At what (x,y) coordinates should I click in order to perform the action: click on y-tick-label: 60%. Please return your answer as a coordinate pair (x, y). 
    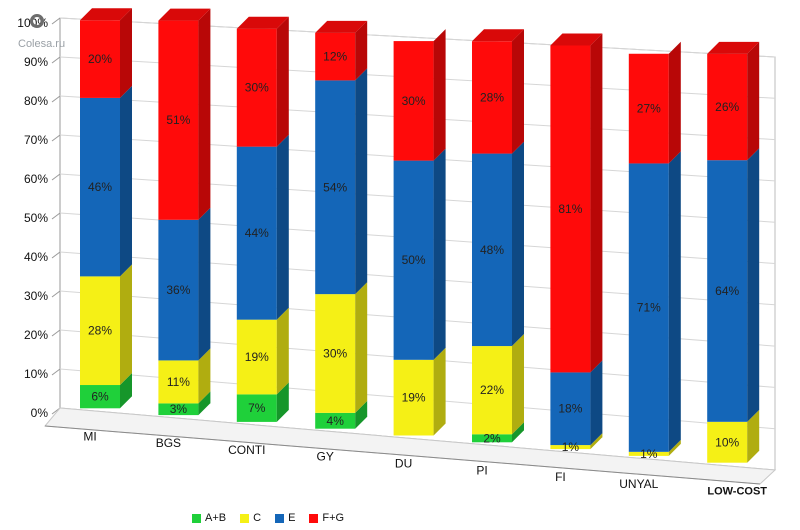
    Looking at the image, I should click on (36, 179).